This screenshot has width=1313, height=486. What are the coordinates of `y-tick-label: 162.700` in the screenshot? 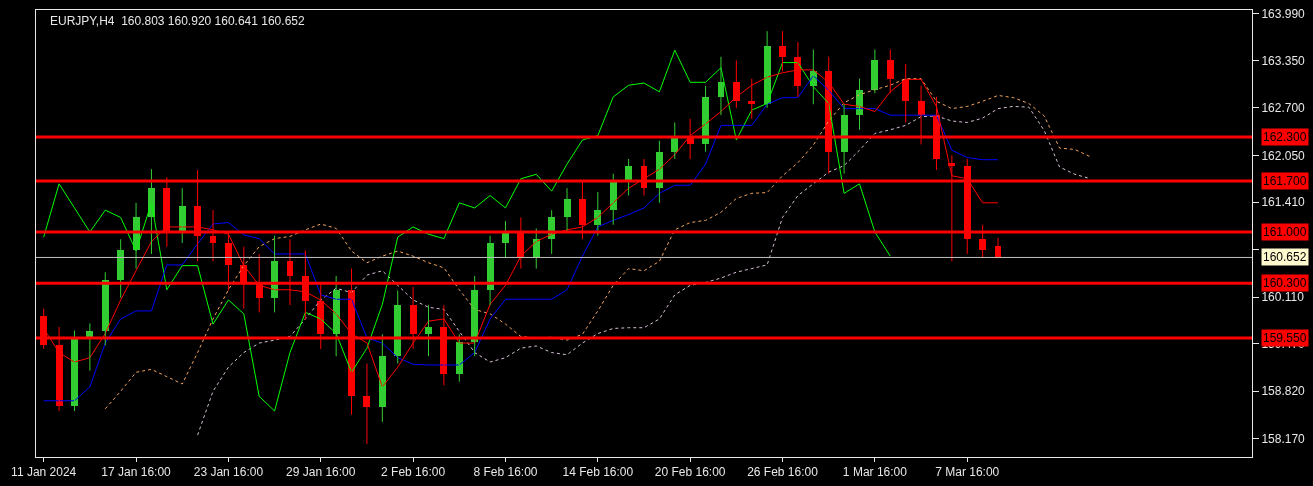 It's located at (1283, 108).